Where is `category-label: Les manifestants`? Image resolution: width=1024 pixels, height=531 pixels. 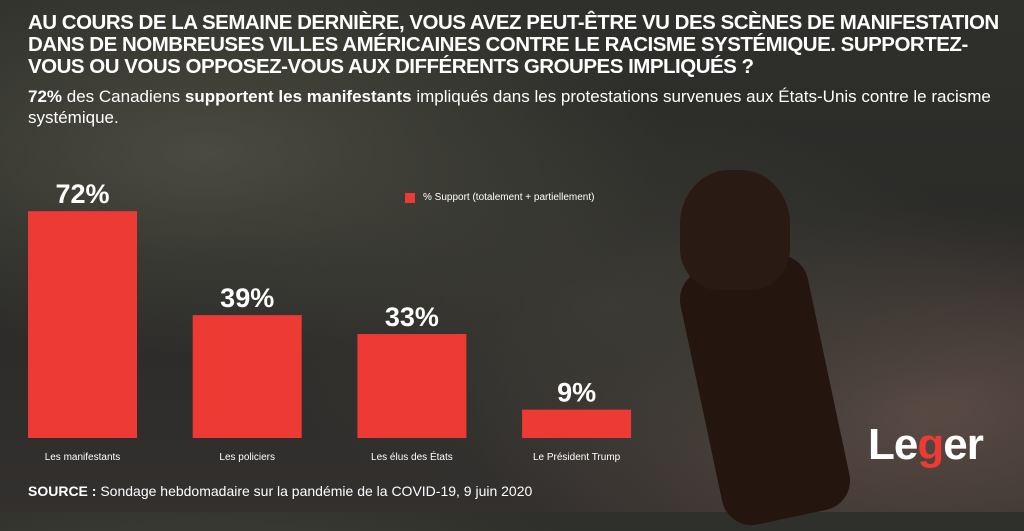
category-label: Les manifestants is located at coordinates (83, 457).